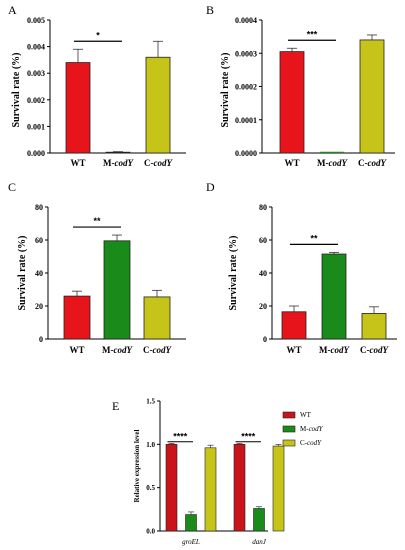 This screenshot has width=405, height=550. I want to click on y-tick-label: 0.000, so click(36, 153).